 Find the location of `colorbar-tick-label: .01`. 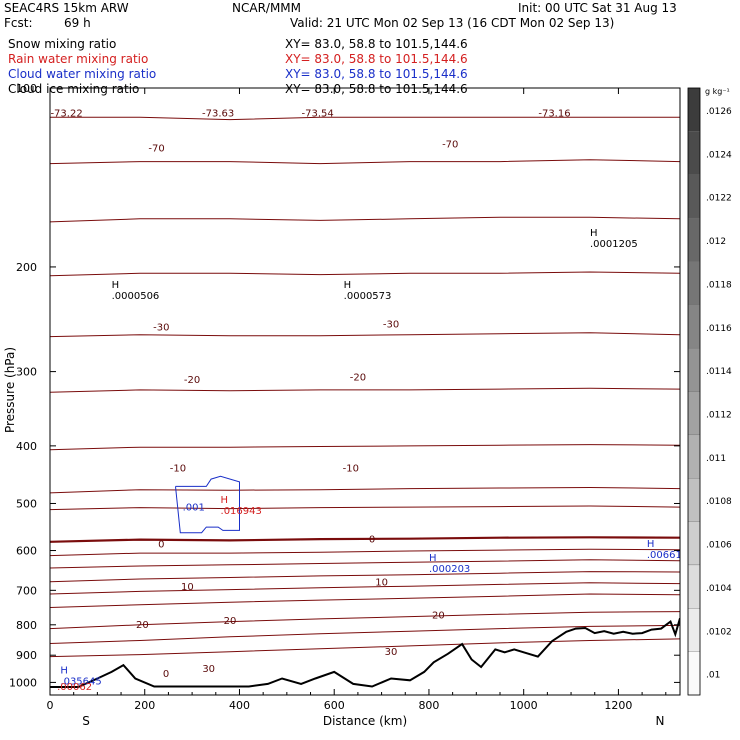

colorbar-tick-label: .01 is located at coordinates (713, 676).